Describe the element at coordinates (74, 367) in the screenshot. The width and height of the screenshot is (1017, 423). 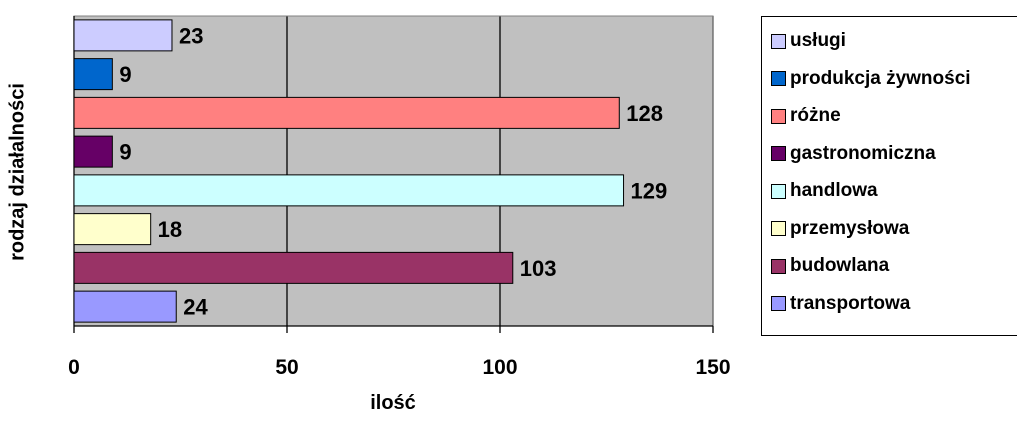
I see `x-tick-label: 0` at that location.